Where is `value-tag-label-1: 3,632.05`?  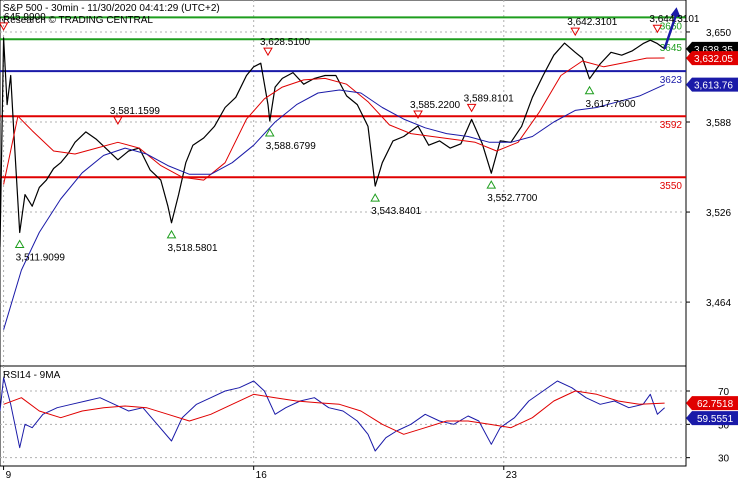 value-tag-label-1: 3,632.05 is located at coordinates (713, 59).